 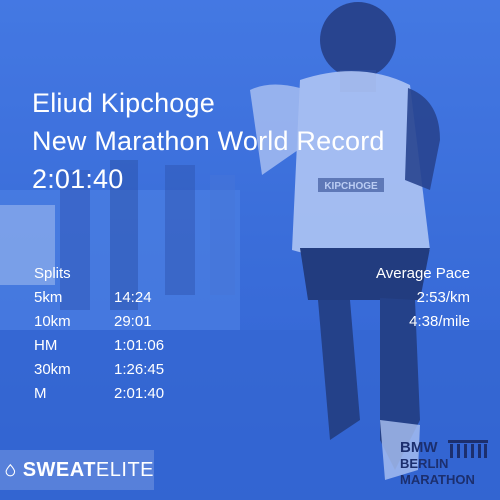 What do you see at coordinates (52, 321) in the screenshot?
I see `split-label: 10km` at bounding box center [52, 321].